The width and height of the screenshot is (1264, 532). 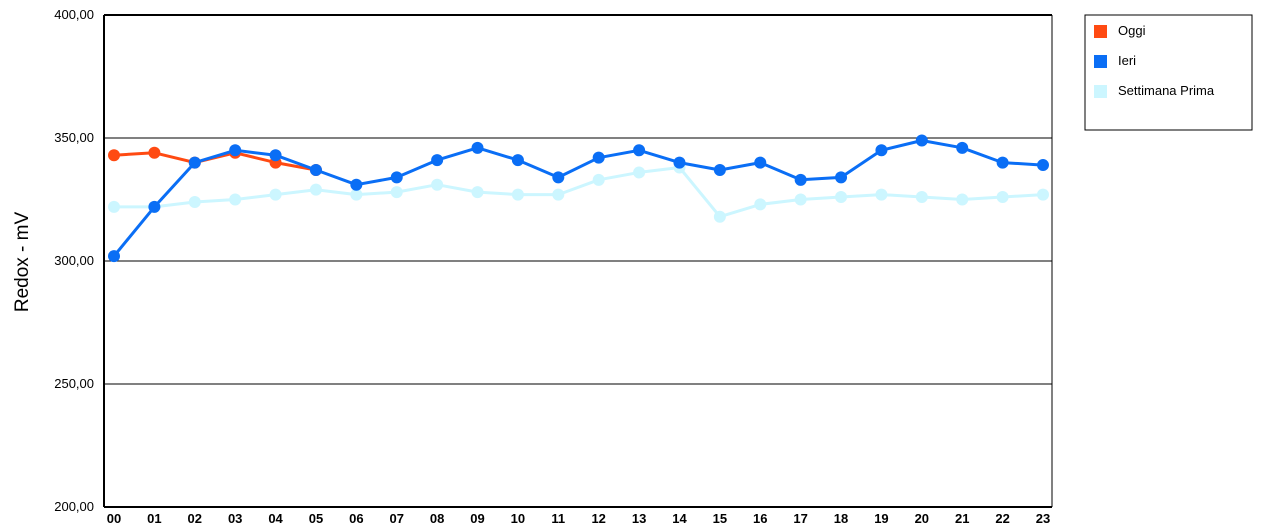 What do you see at coordinates (195, 518) in the screenshot?
I see `x-tick-label: 02` at bounding box center [195, 518].